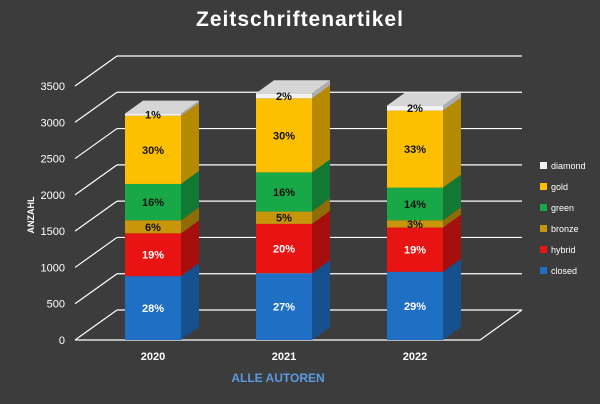 This screenshot has height=404, width=600. Describe the element at coordinates (53, 232) in the screenshot. I see `y-tick-label-1500: 1500` at that location.